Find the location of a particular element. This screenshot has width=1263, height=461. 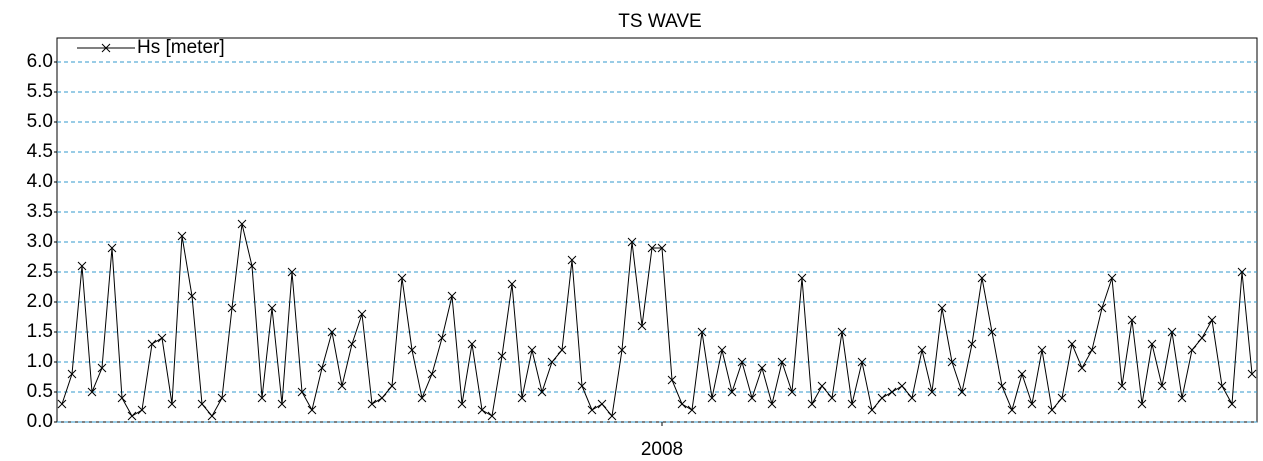

y-tick-label: 1.5 is located at coordinates (40, 331).